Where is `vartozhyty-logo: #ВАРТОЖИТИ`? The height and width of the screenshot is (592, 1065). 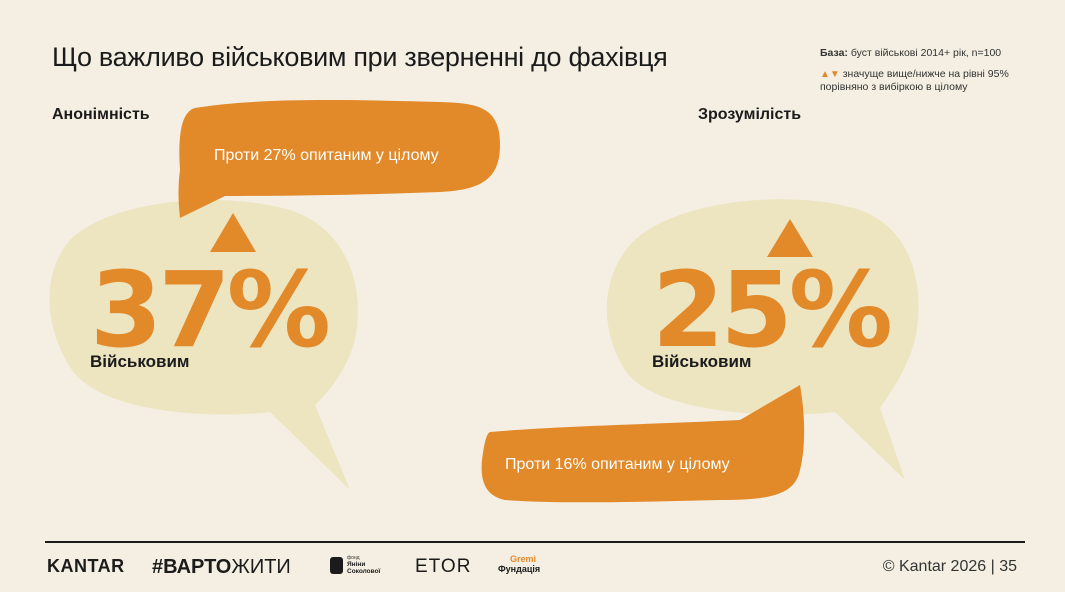
vartozhyty-logo: #ВАРТОЖИТИ is located at coordinates (221, 567).